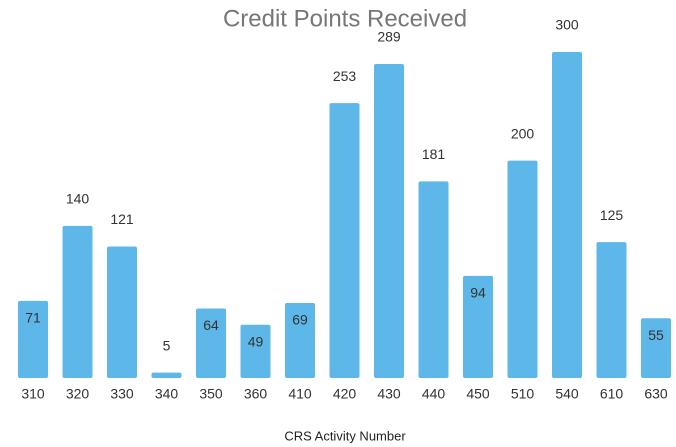 The height and width of the screenshot is (447, 676). Describe the element at coordinates (211, 394) in the screenshot. I see `x-tick-label: 350` at that location.